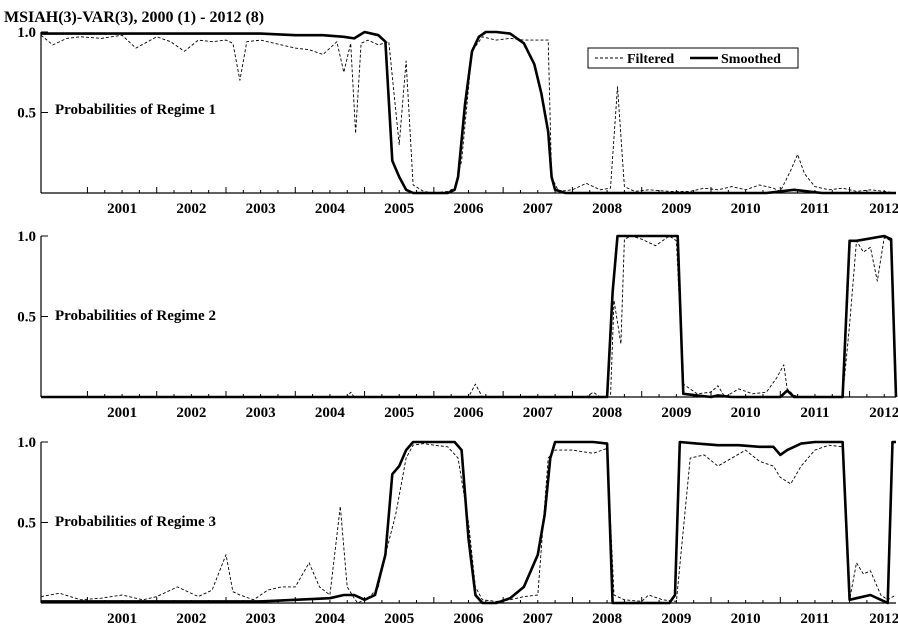 Image resolution: width=898 pixels, height=633 pixels. What do you see at coordinates (751, 59) in the screenshot?
I see `legend-label-smoothed: Smoothed` at bounding box center [751, 59].